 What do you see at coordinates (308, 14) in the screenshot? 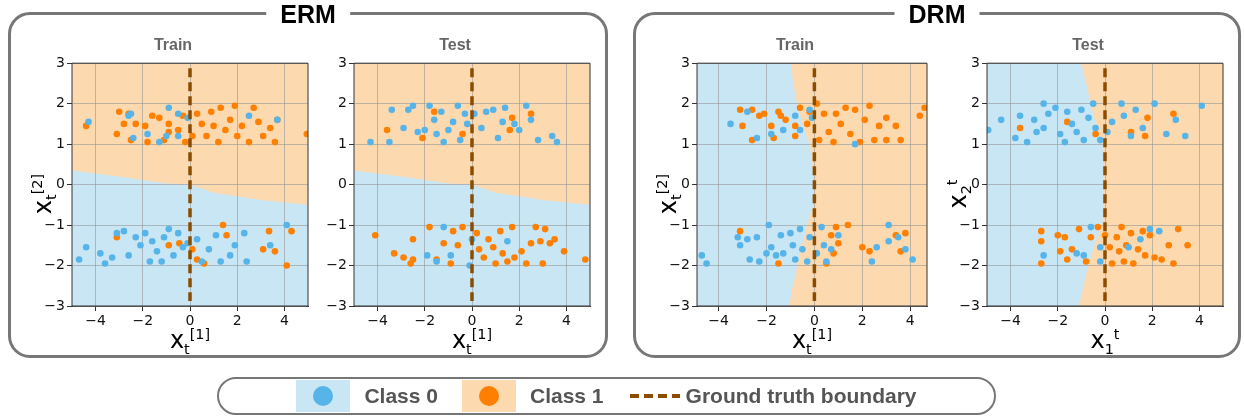
I see `text: ERM` at bounding box center [308, 14].